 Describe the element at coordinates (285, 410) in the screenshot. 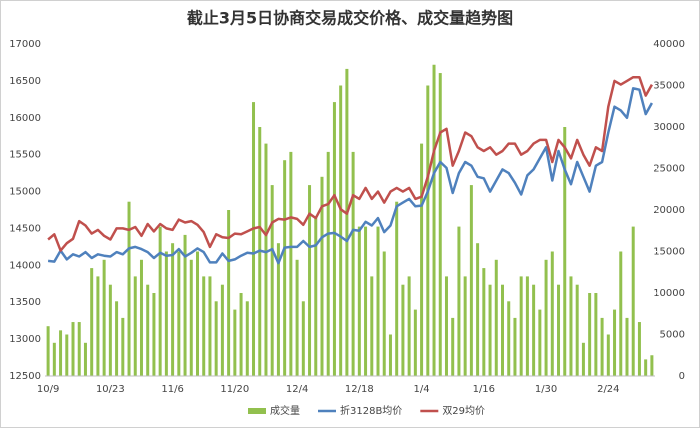

I see `legend-label: 成交量` at that location.